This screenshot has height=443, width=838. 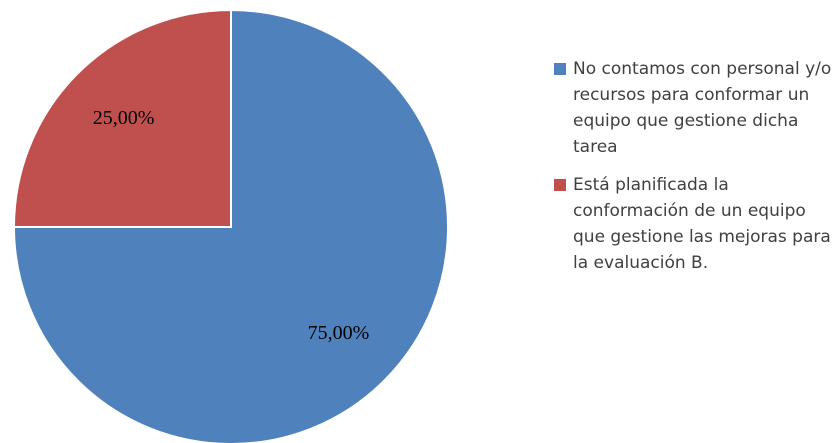 What do you see at coordinates (339, 333) in the screenshot?
I see `data-label: 75,00%` at bounding box center [339, 333].